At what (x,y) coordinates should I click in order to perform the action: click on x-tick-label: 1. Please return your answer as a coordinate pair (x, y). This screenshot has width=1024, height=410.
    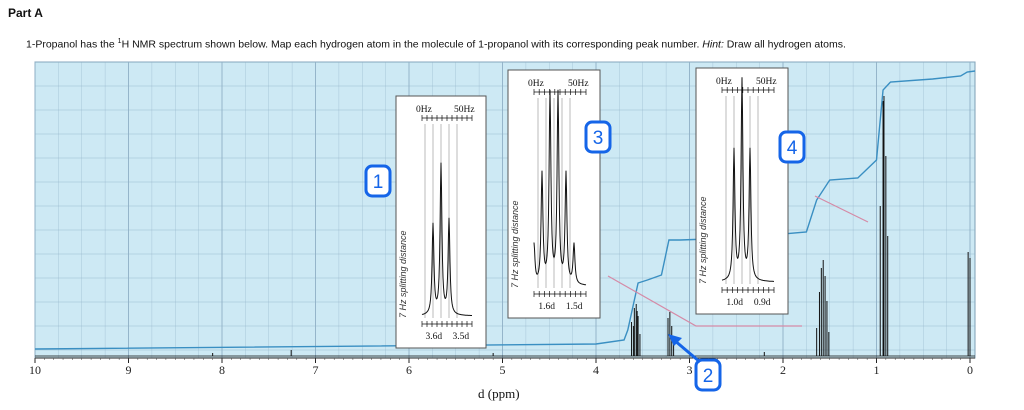
    Looking at the image, I should click on (877, 370).